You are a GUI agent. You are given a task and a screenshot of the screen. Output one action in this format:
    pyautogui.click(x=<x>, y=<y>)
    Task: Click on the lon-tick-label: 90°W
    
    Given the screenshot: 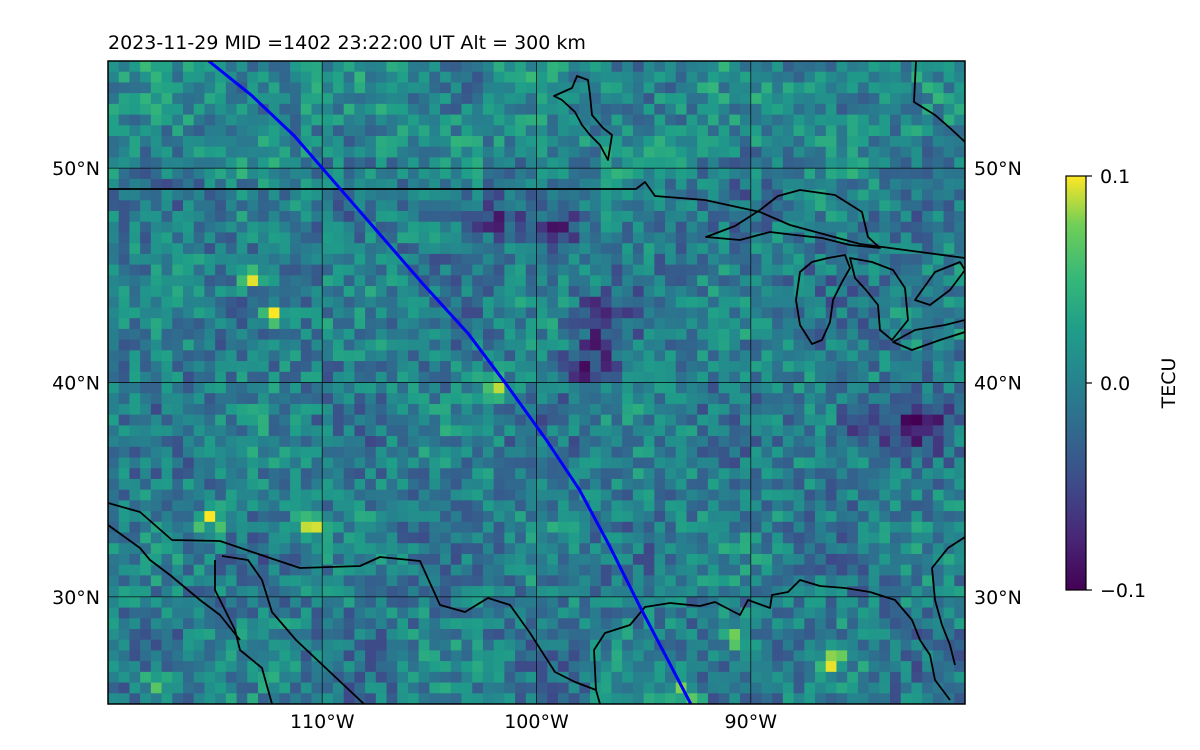 What is the action you would take?
    pyautogui.click(x=751, y=722)
    